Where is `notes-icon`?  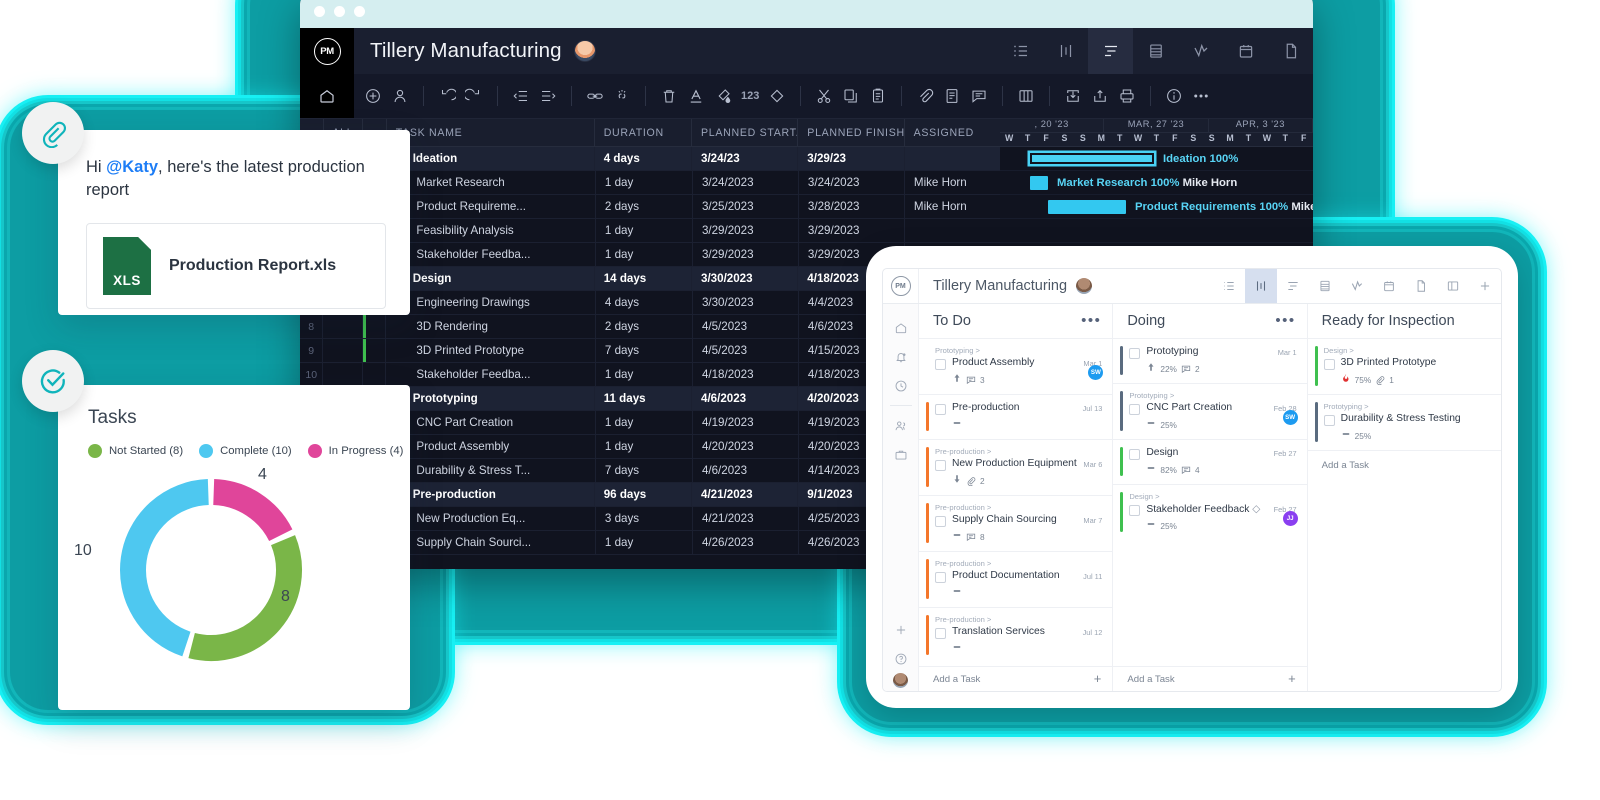
notes-icon is located at coordinates (952, 96).